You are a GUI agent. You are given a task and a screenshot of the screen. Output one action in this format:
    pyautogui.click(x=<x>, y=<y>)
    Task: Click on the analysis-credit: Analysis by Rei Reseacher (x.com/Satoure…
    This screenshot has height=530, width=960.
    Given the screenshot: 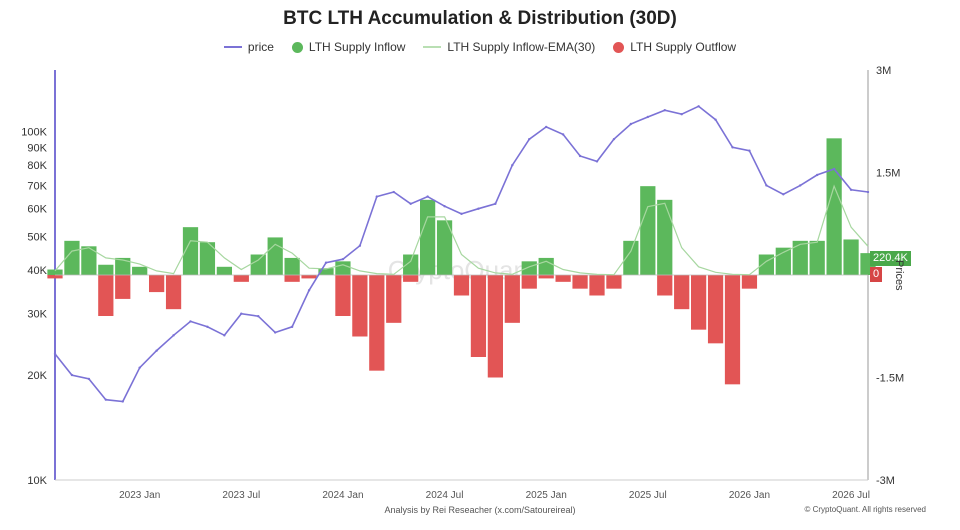 What is the action you would take?
    pyautogui.click(x=480, y=510)
    